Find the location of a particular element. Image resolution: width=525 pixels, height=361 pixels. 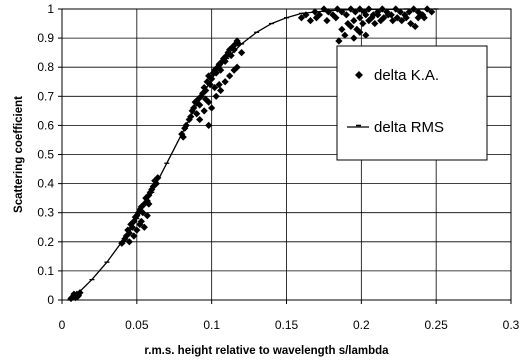

x-tick-label: 0.3 is located at coordinates (511, 325).